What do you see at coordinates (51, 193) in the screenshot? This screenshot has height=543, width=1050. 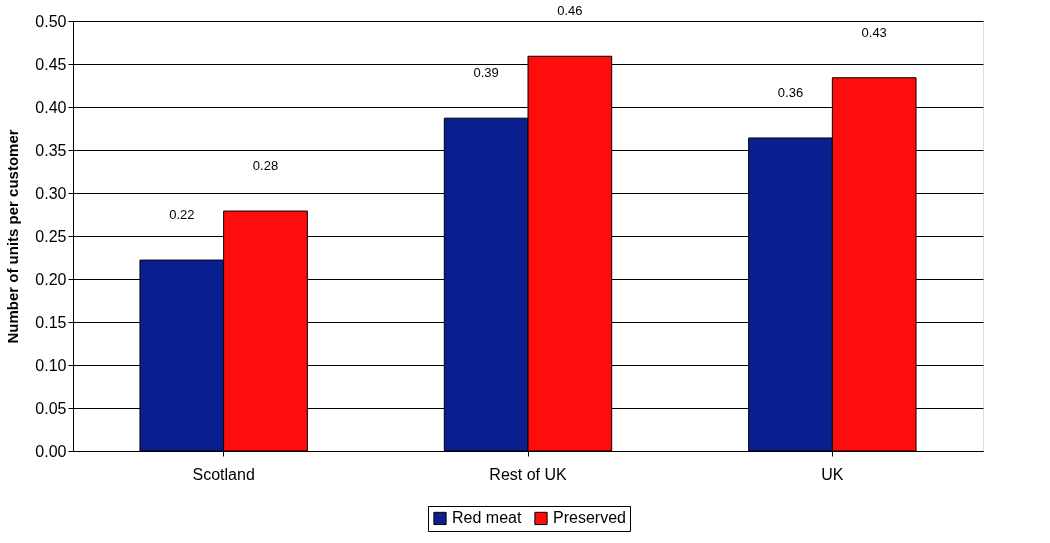 I see `y-tick-label: 0.30` at bounding box center [51, 193].